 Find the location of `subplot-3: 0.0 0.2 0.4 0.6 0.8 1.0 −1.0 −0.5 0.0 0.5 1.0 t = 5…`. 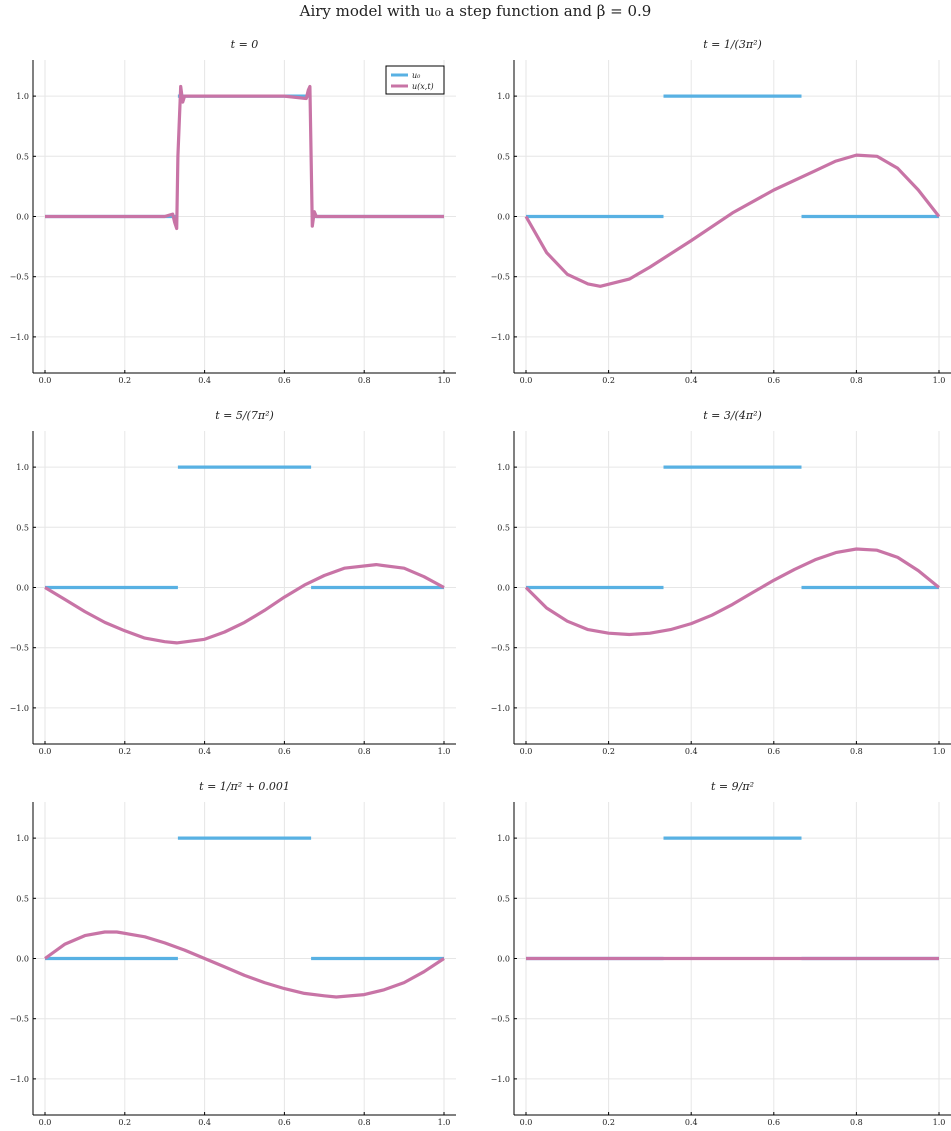

subplot-3: 0.0 0.2 0.4 0.6 0.8 1.0 −1.0 −0.5 0.0 0.5 1.0 t = 5… is located at coordinates (233, 582).